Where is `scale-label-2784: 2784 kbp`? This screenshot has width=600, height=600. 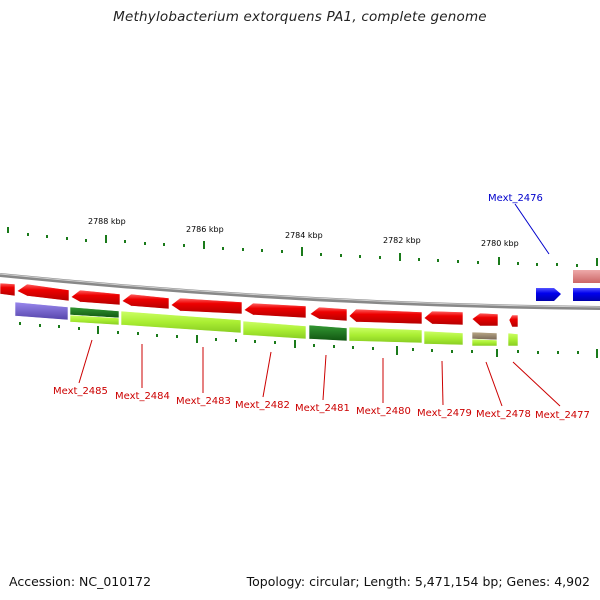 scale-label-2784: 2784 kbp is located at coordinates (304, 235).